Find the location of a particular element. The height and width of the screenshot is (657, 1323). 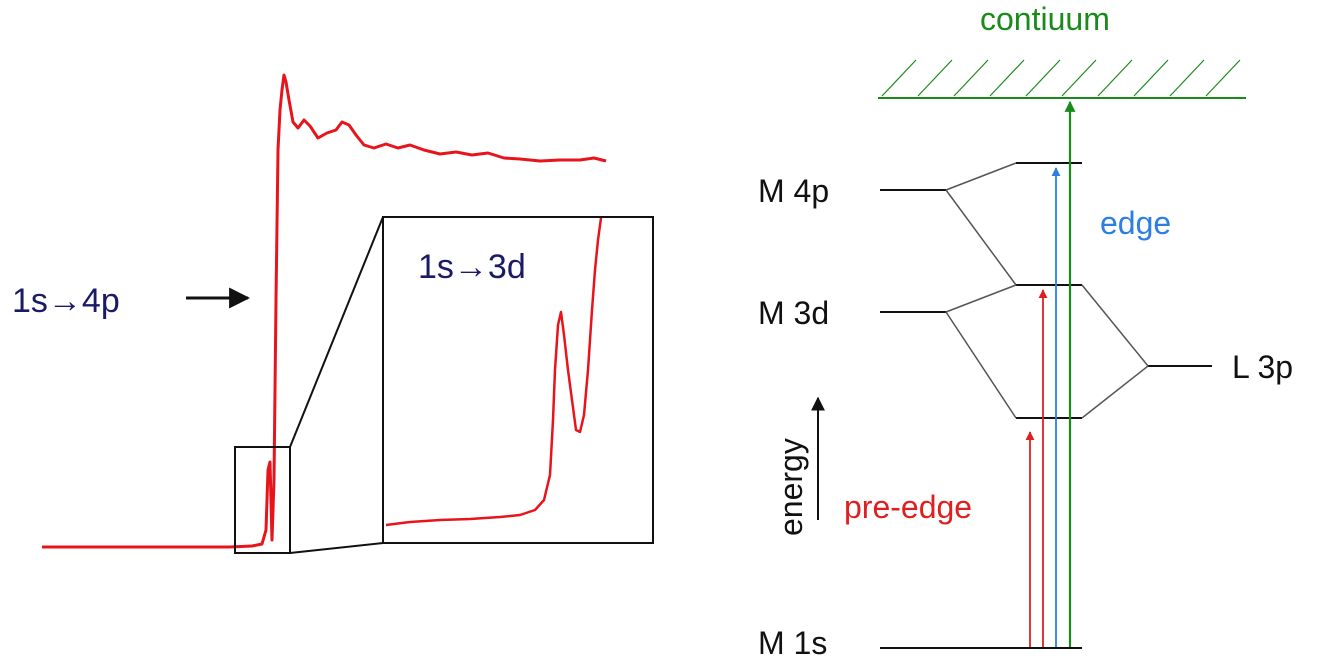

preedge-label: pre-edge is located at coordinates (908, 507).